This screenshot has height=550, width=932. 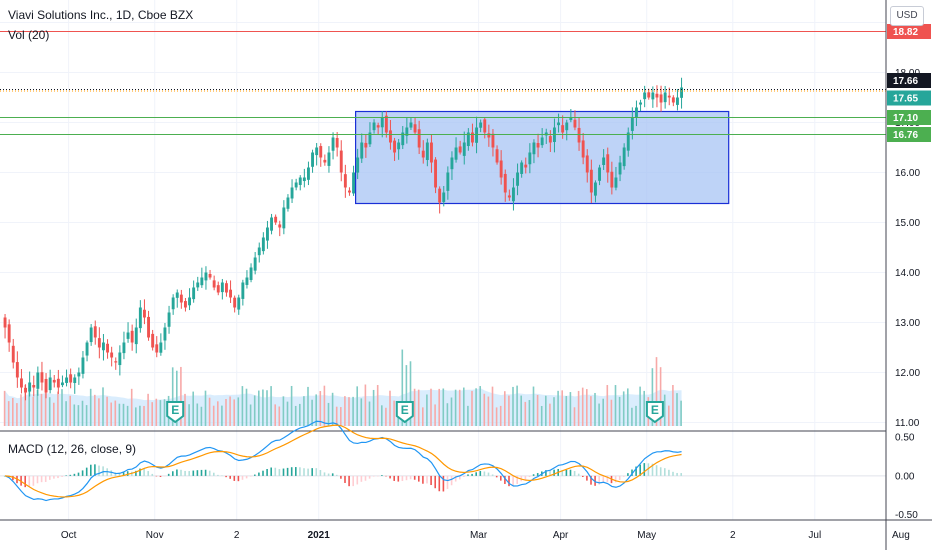 I want to click on time-tick-label: 2, so click(x=237, y=535).